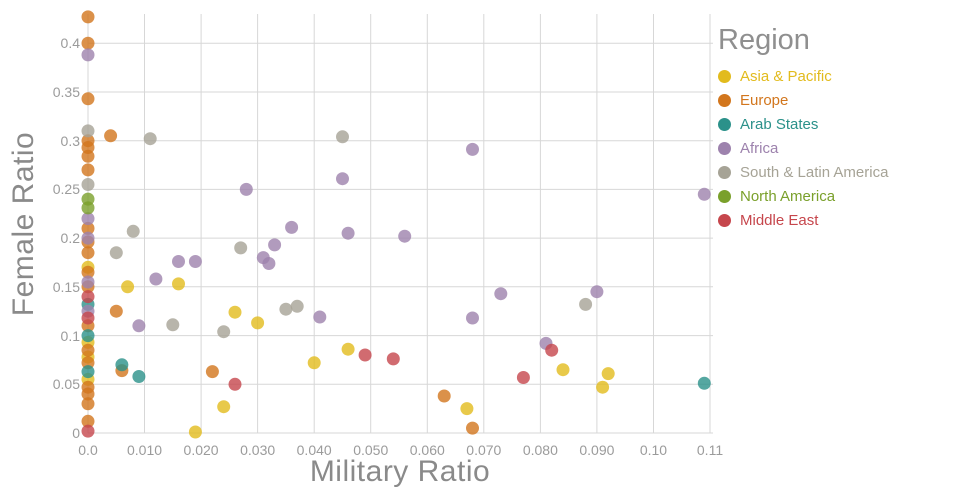  What do you see at coordinates (201, 450) in the screenshot?
I see `x-tick-label: 0.020` at bounding box center [201, 450].